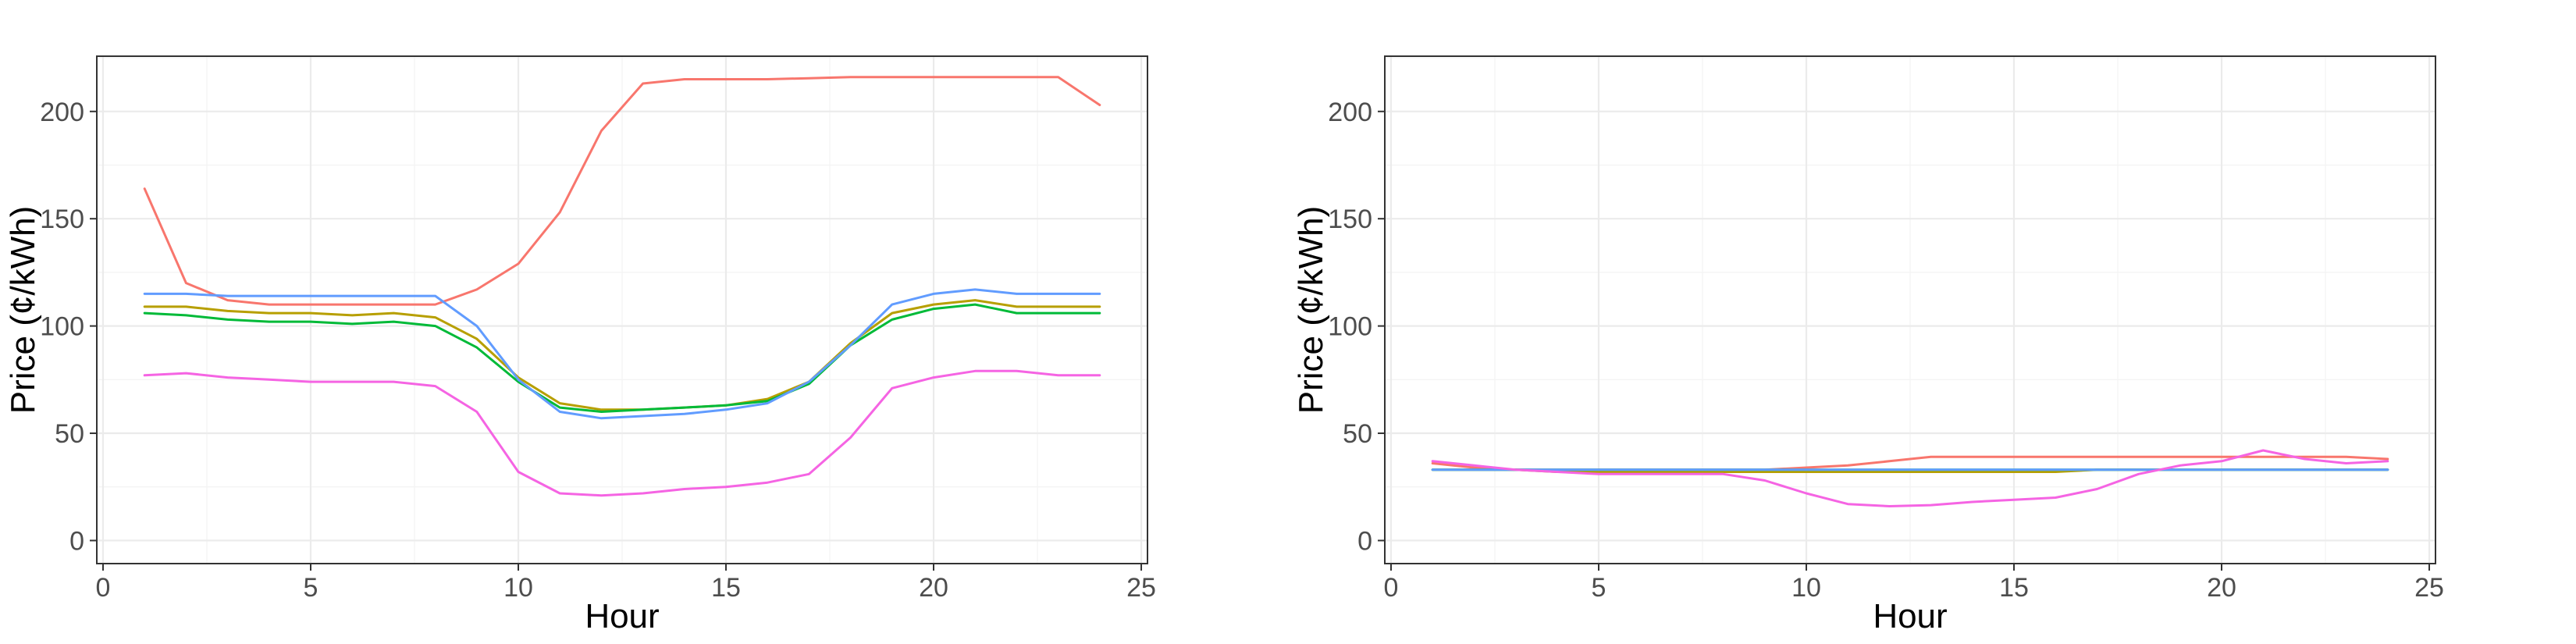 This screenshot has width=2576, height=644. I want to click on series-group, so click(1910, 478).